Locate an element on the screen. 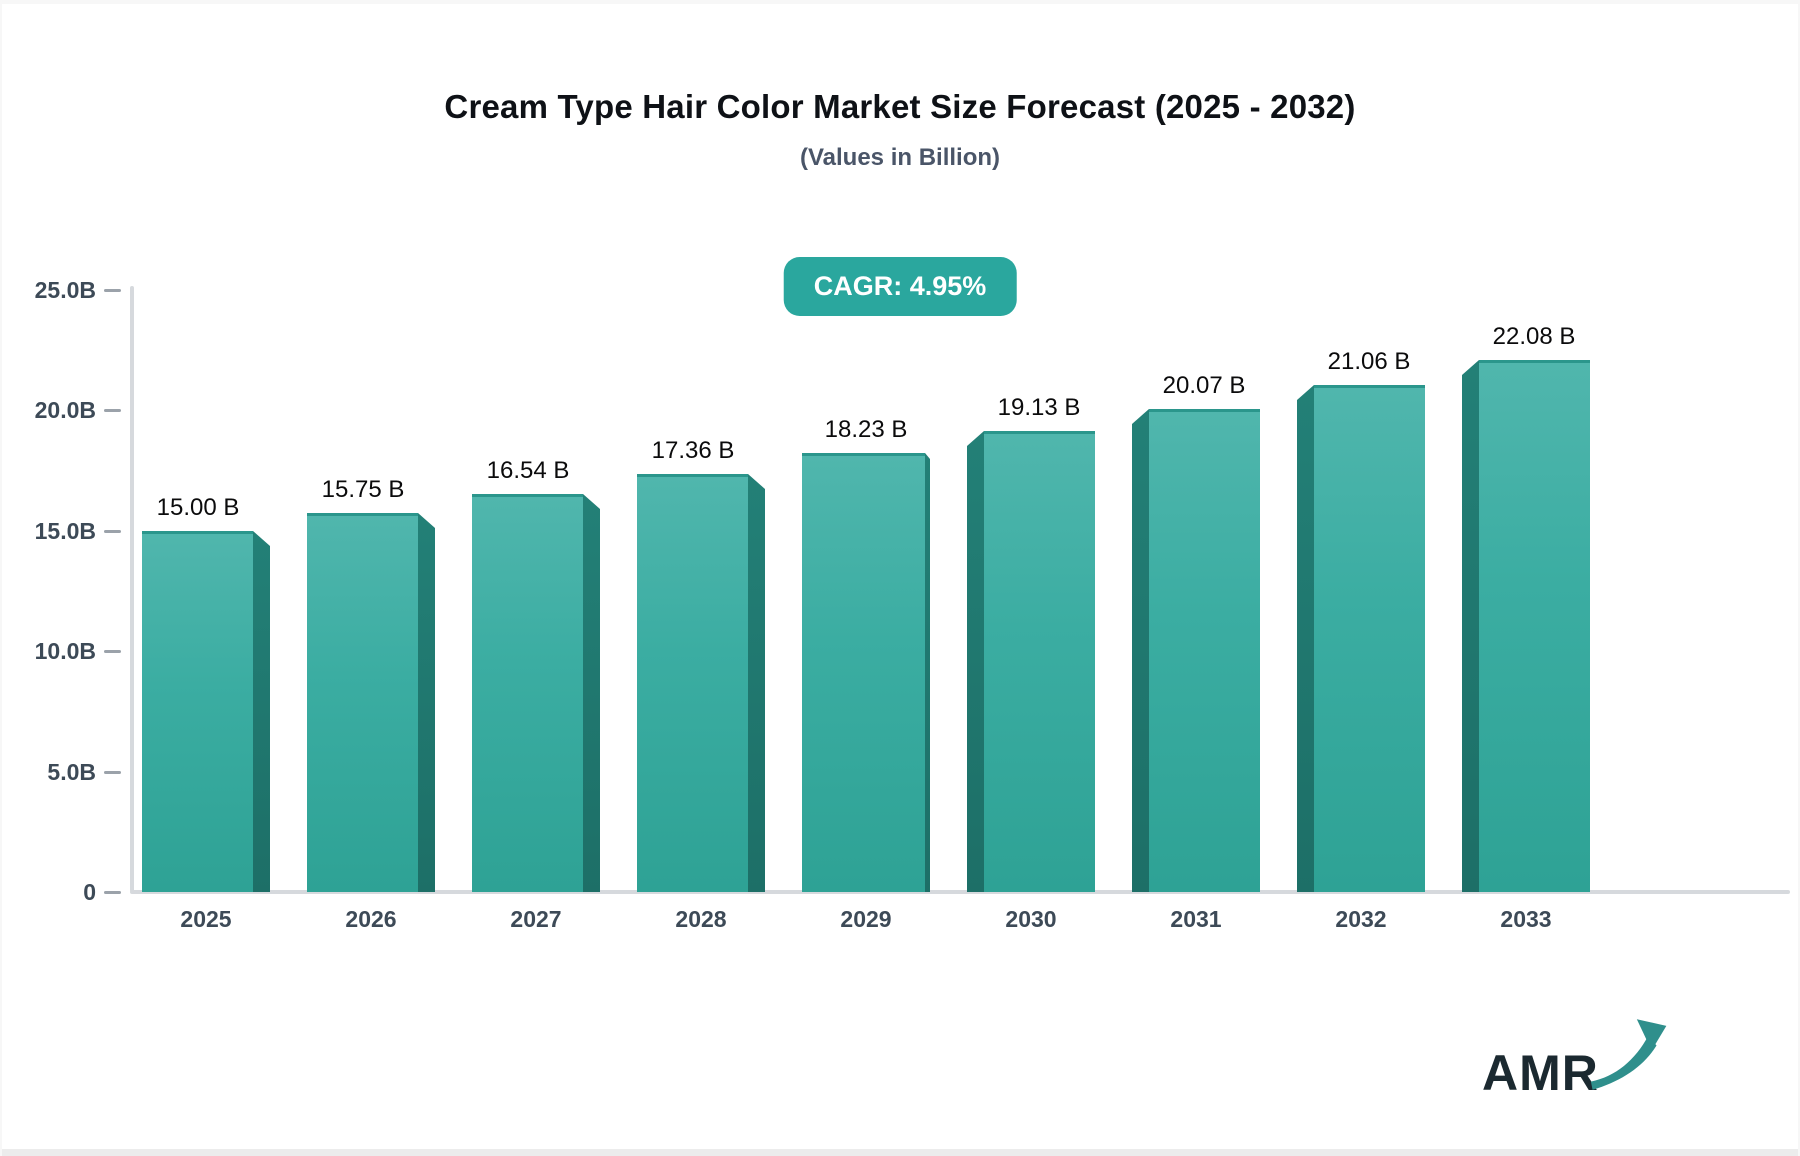  trend-up-arrow-icon is located at coordinates (1628, 1054).